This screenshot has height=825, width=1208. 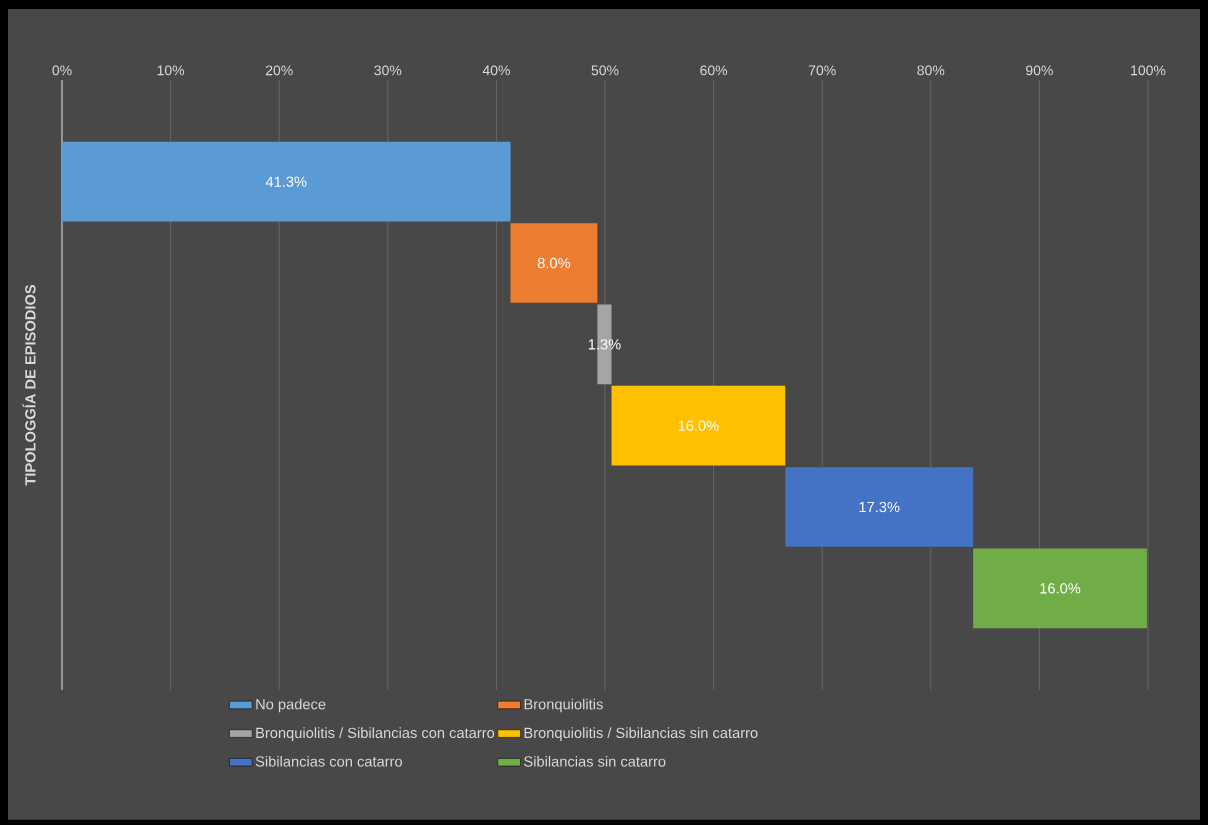 What do you see at coordinates (29, 385) in the screenshot?
I see `y-axis-title: TIPOLOGGÍA DE EPISODIOS` at bounding box center [29, 385].